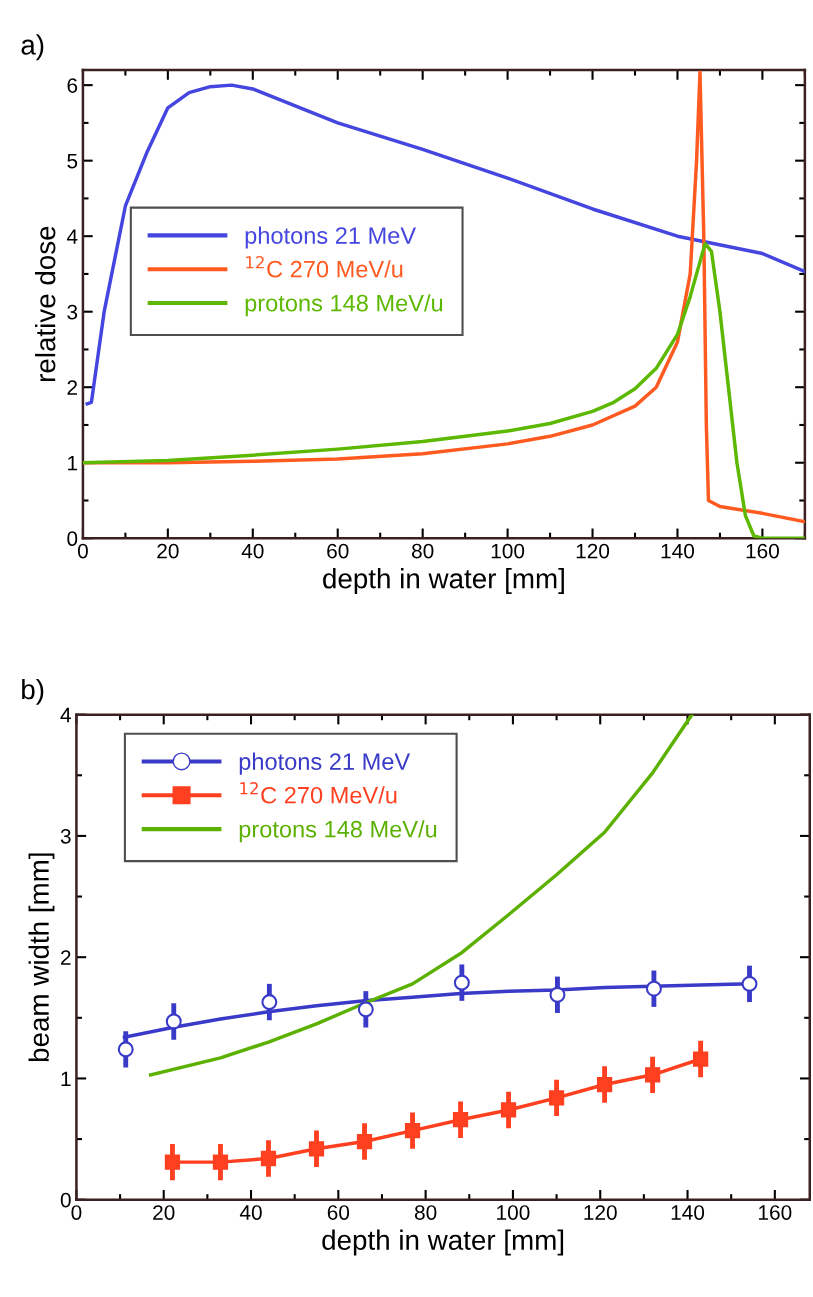 The width and height of the screenshot is (813, 1297). Describe the element at coordinates (45, 304) in the screenshot. I see `y-axis-title: relative dose` at that location.